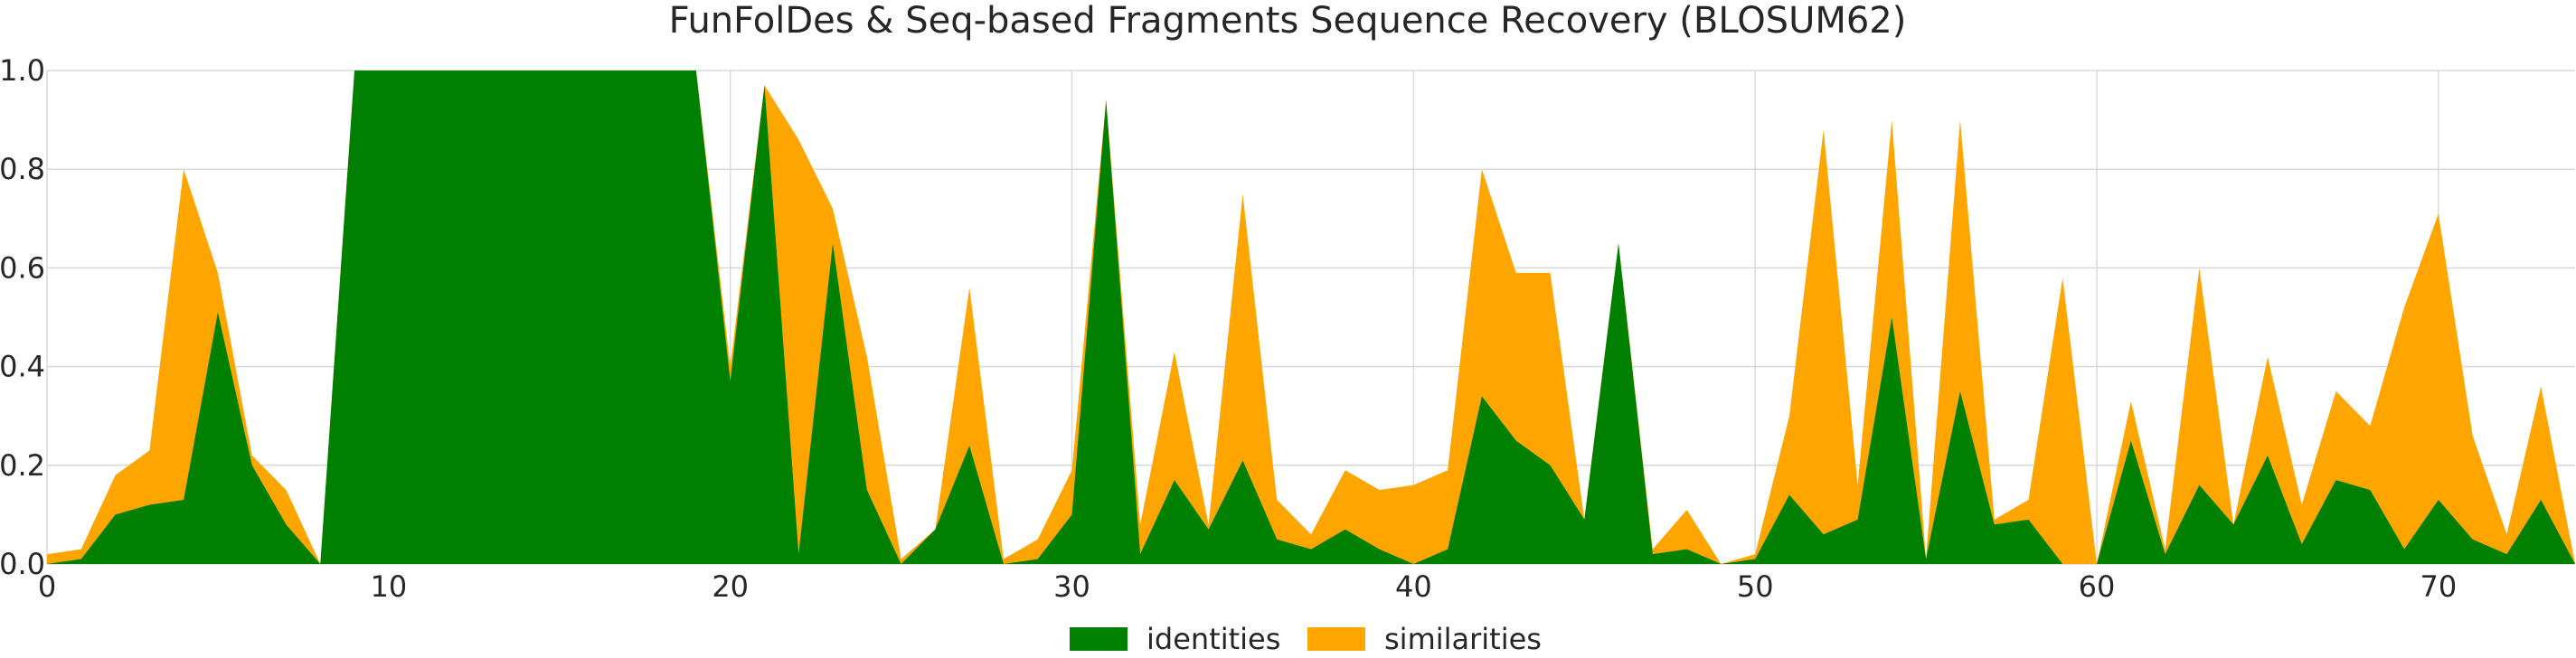 This screenshot has height=658, width=2576. What do you see at coordinates (22, 564) in the screenshot?
I see `y-tick-label: 0.0` at bounding box center [22, 564].